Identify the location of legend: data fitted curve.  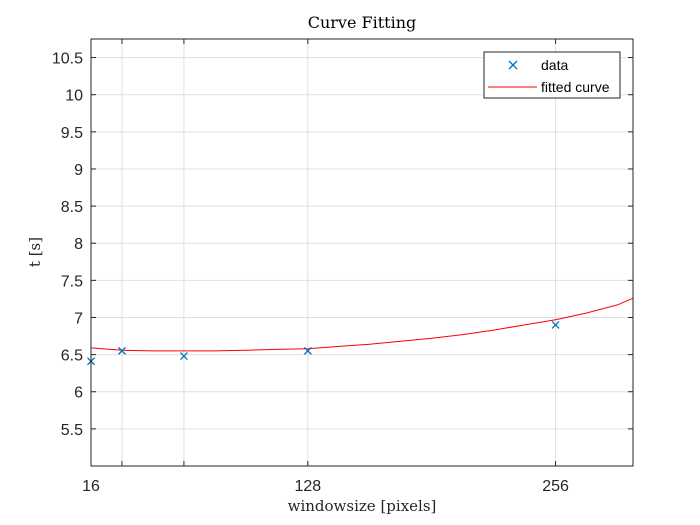
(552, 75).